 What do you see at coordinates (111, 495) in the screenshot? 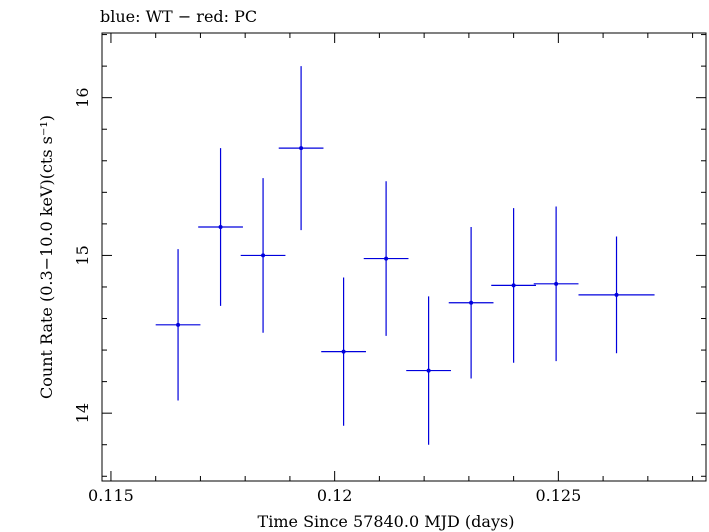
I see `x-tick-label: 0.115` at bounding box center [111, 495].